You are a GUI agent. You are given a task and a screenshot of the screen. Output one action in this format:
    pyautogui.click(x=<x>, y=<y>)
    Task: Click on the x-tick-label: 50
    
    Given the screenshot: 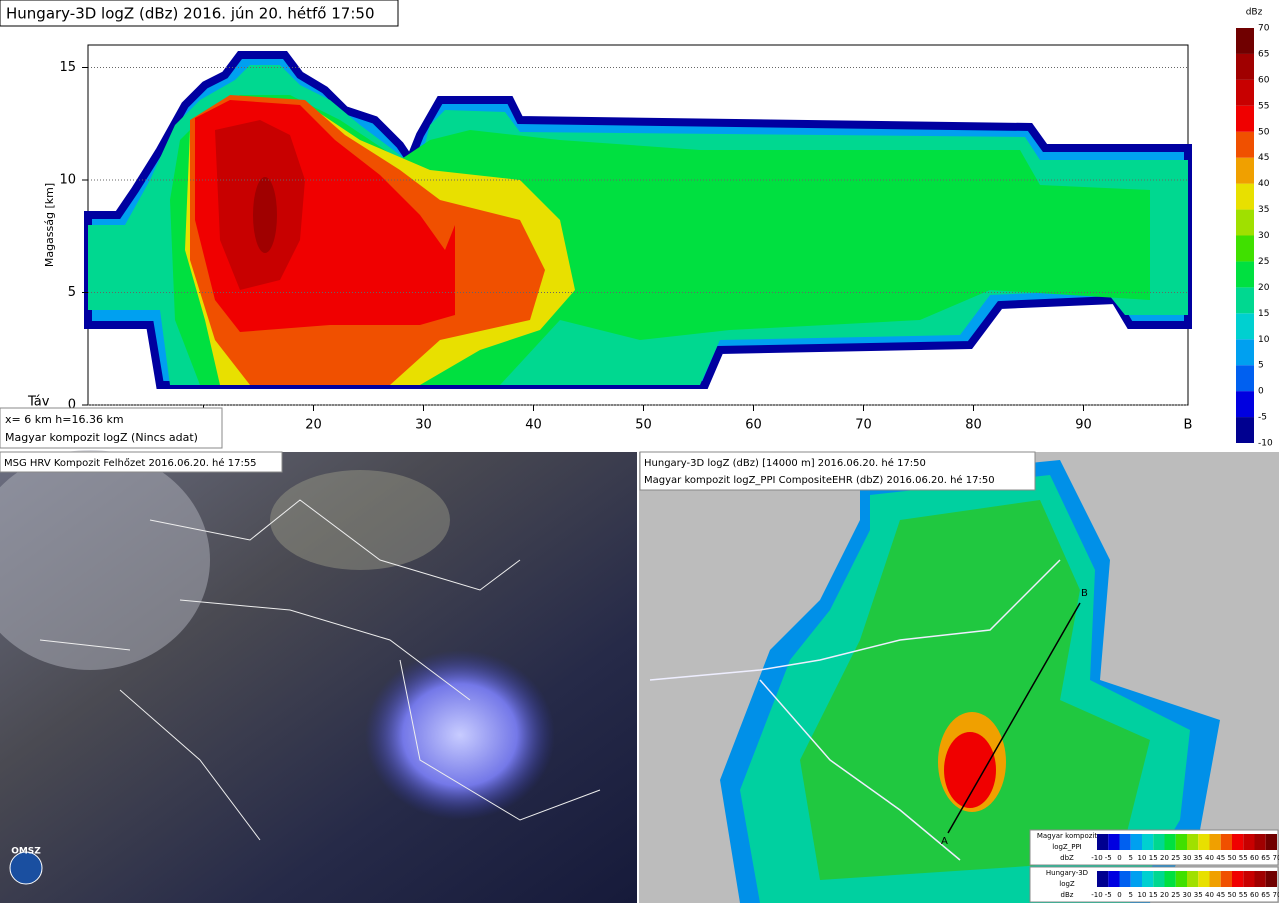 What is the action you would take?
    pyautogui.click(x=643, y=425)
    